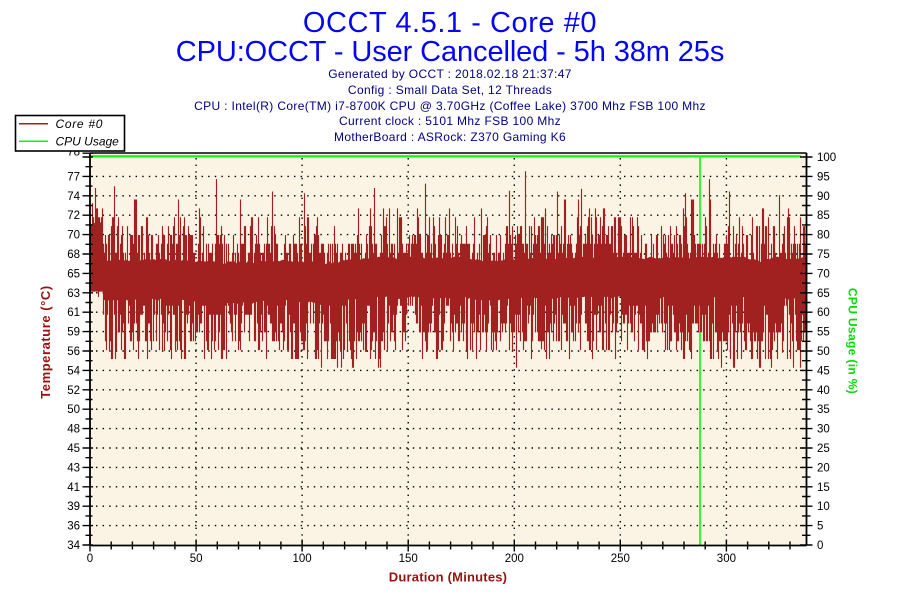  Describe the element at coordinates (73, 391) in the screenshot. I see `svg-text: 52` at that location.